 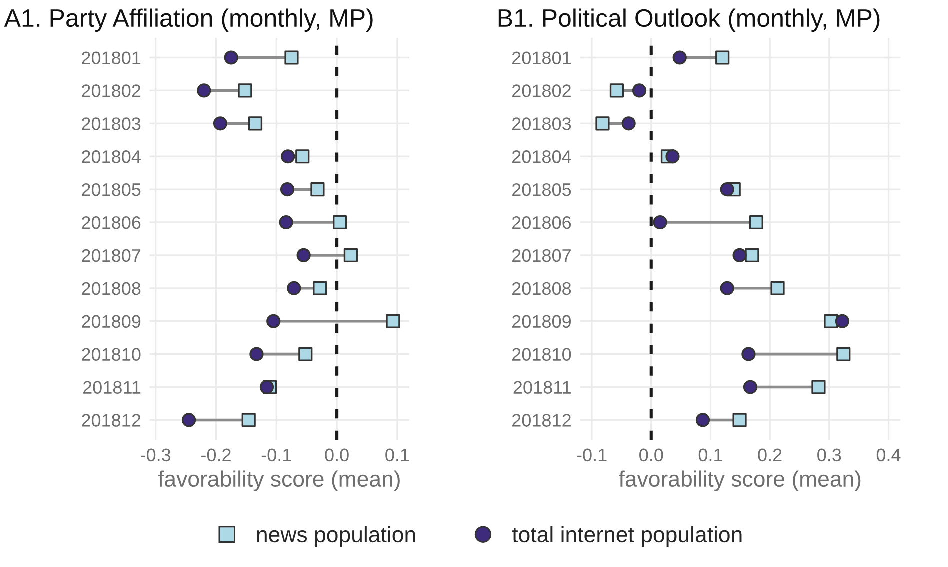 What do you see at coordinates (188, 20) in the screenshot?
I see `chart-title: A1. Party Affiliation (monthly, MP)` at bounding box center [188, 20].